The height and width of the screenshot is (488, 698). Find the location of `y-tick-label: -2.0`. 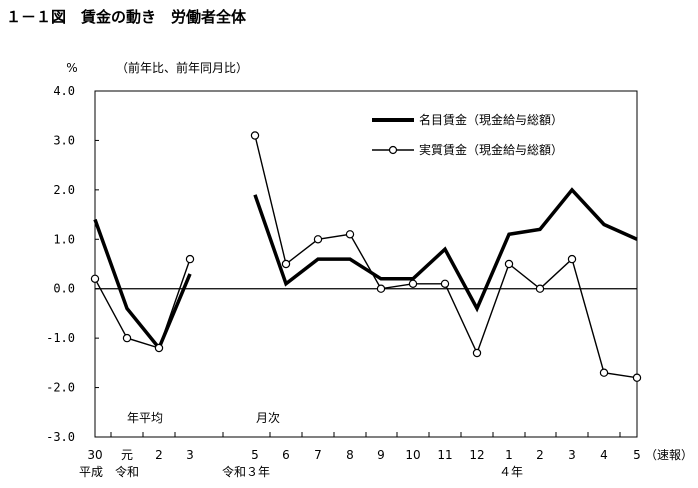

y-tick-label: -2.0 is located at coordinates (60, 388).